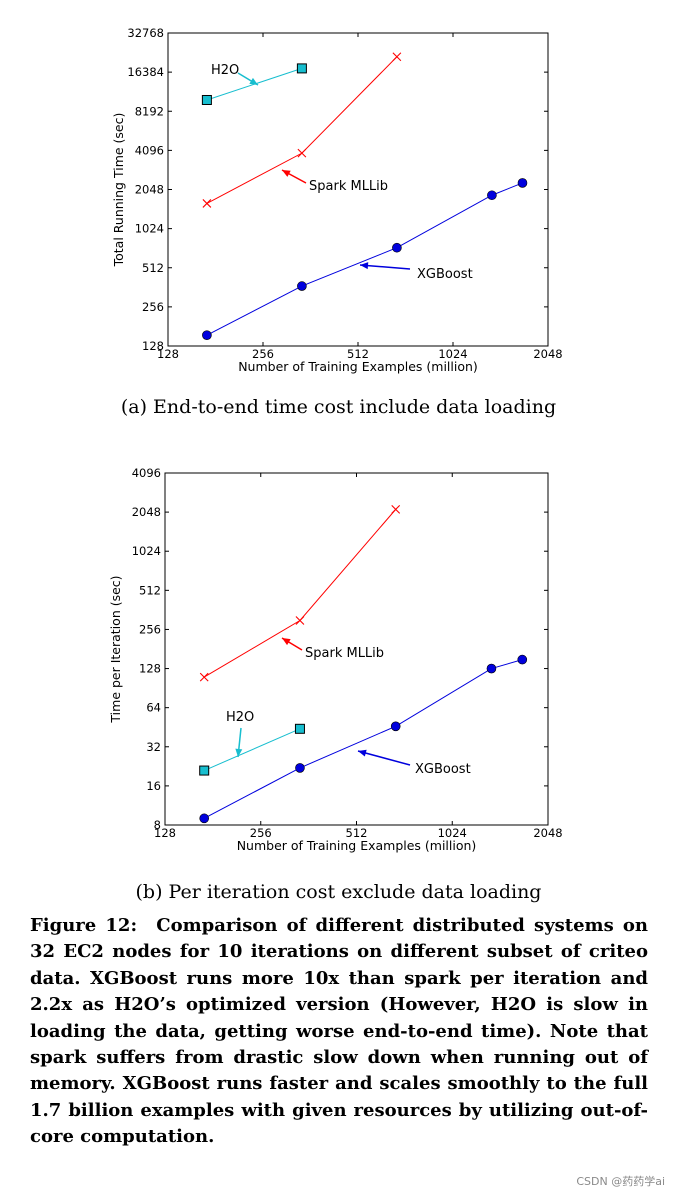  I want to click on y-tick-label: 16384, so click(145, 72).